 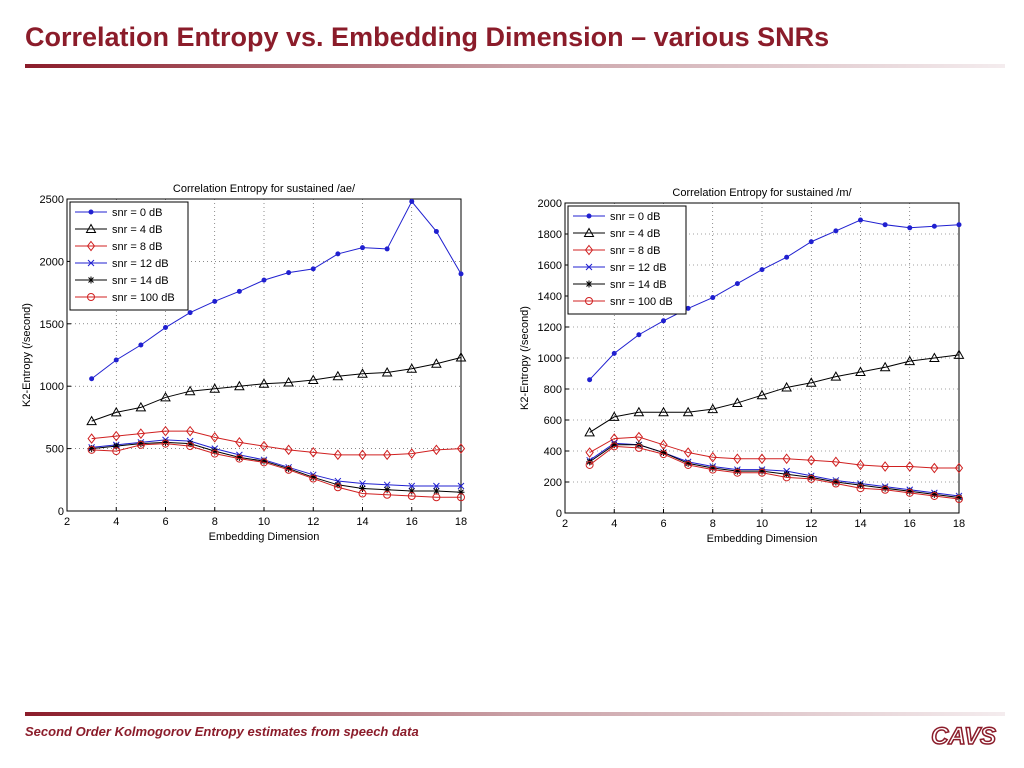 What do you see at coordinates (910, 524) in the screenshot?
I see `x-tick-label: 16` at bounding box center [910, 524].